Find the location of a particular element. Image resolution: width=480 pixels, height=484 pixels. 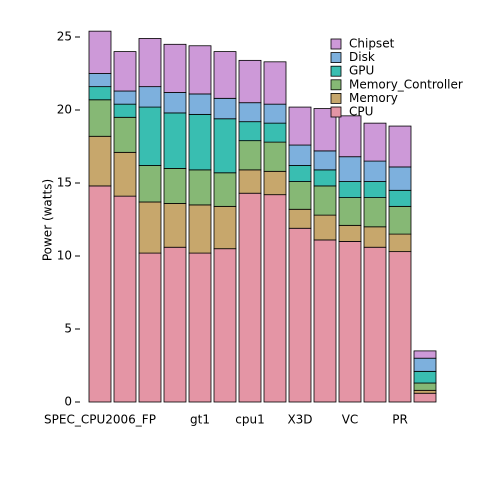

x-tick-label: SPEC_CPU2006_FP is located at coordinates (100, 420).